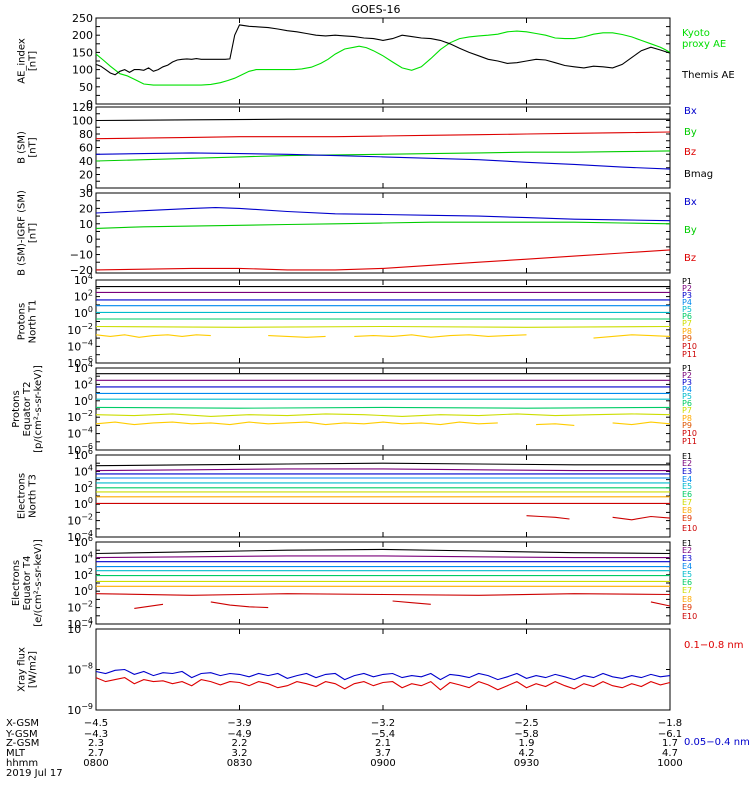 The image size is (750, 804). What do you see at coordinates (80, 433) in the screenshot?
I see `ytick-label-p2: 10⁻⁴` at bounding box center [80, 433].